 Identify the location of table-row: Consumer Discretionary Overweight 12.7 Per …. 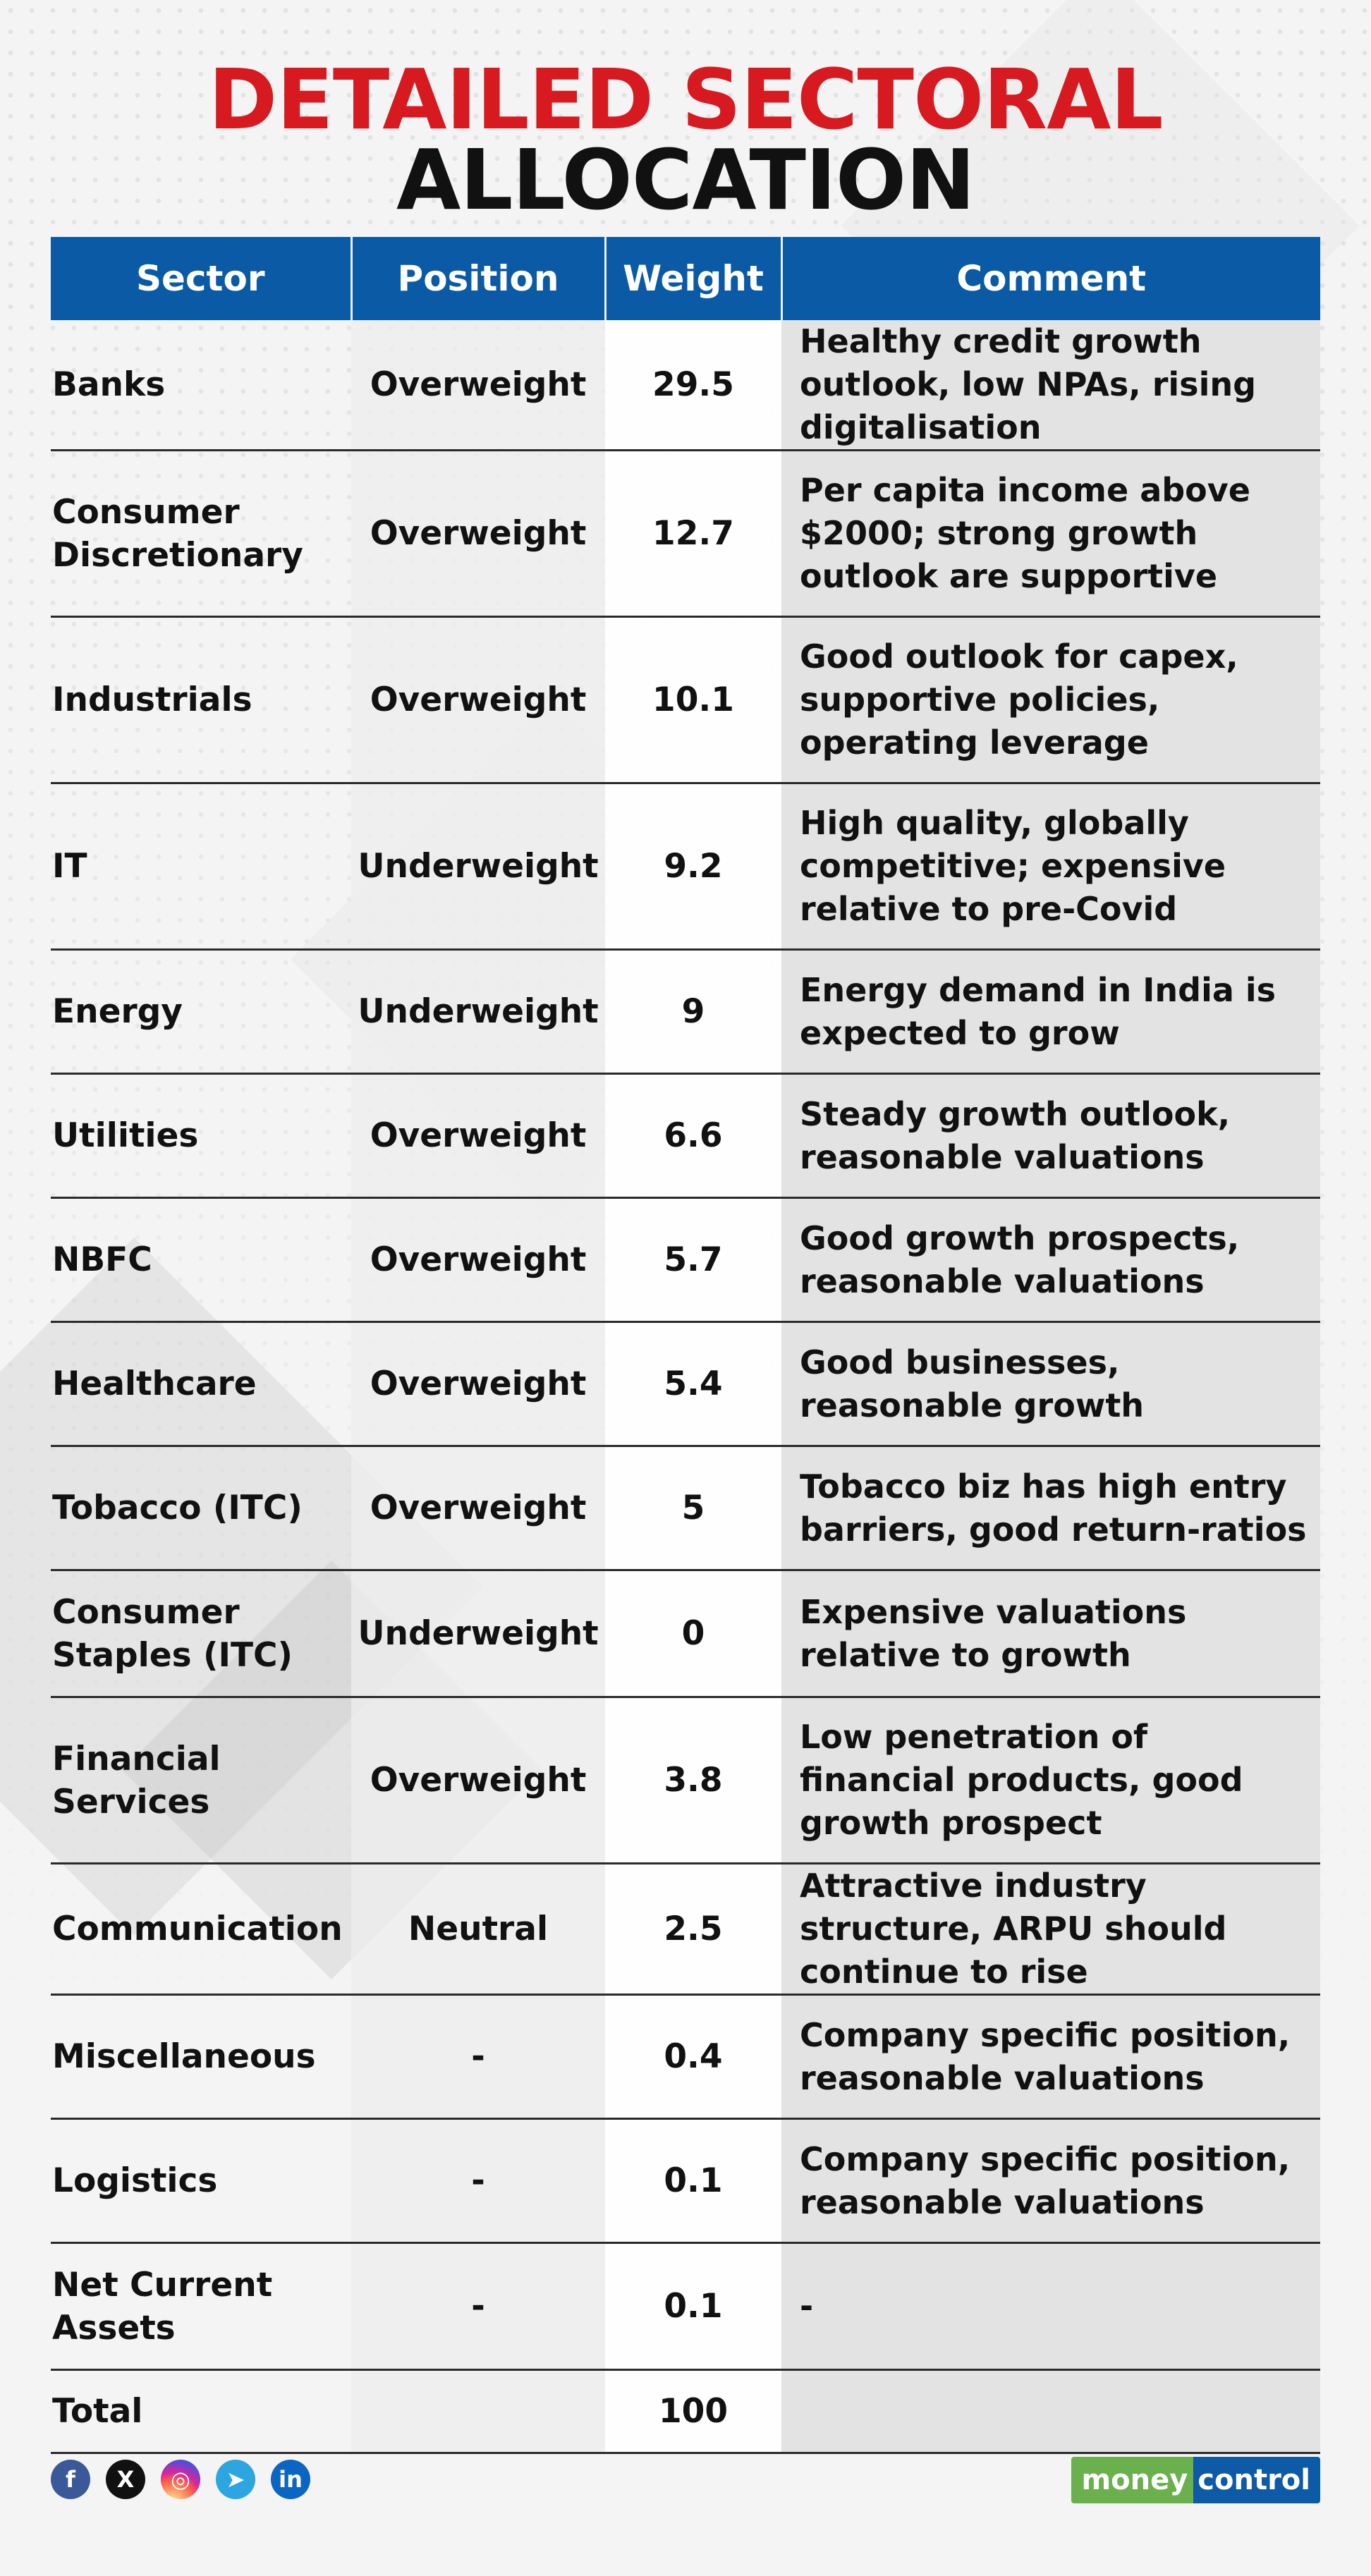
(685, 534).